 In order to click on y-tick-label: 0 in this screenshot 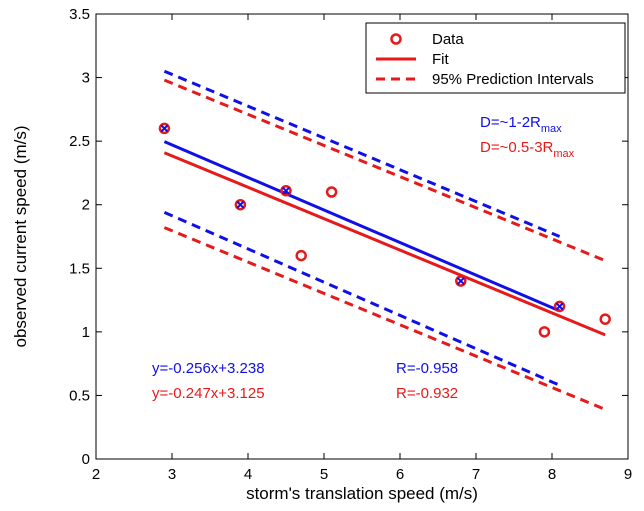, I will do `click(86, 459)`.